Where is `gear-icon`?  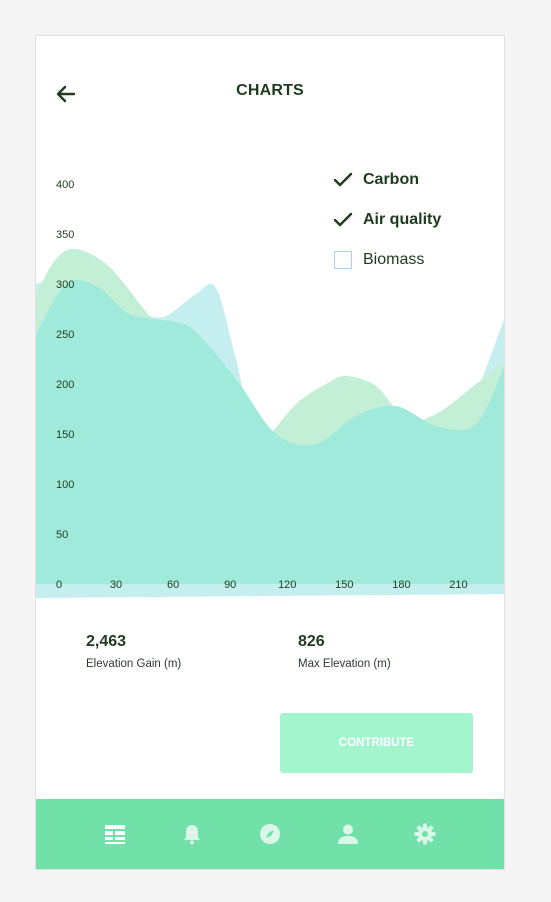
gear-icon is located at coordinates (425, 834).